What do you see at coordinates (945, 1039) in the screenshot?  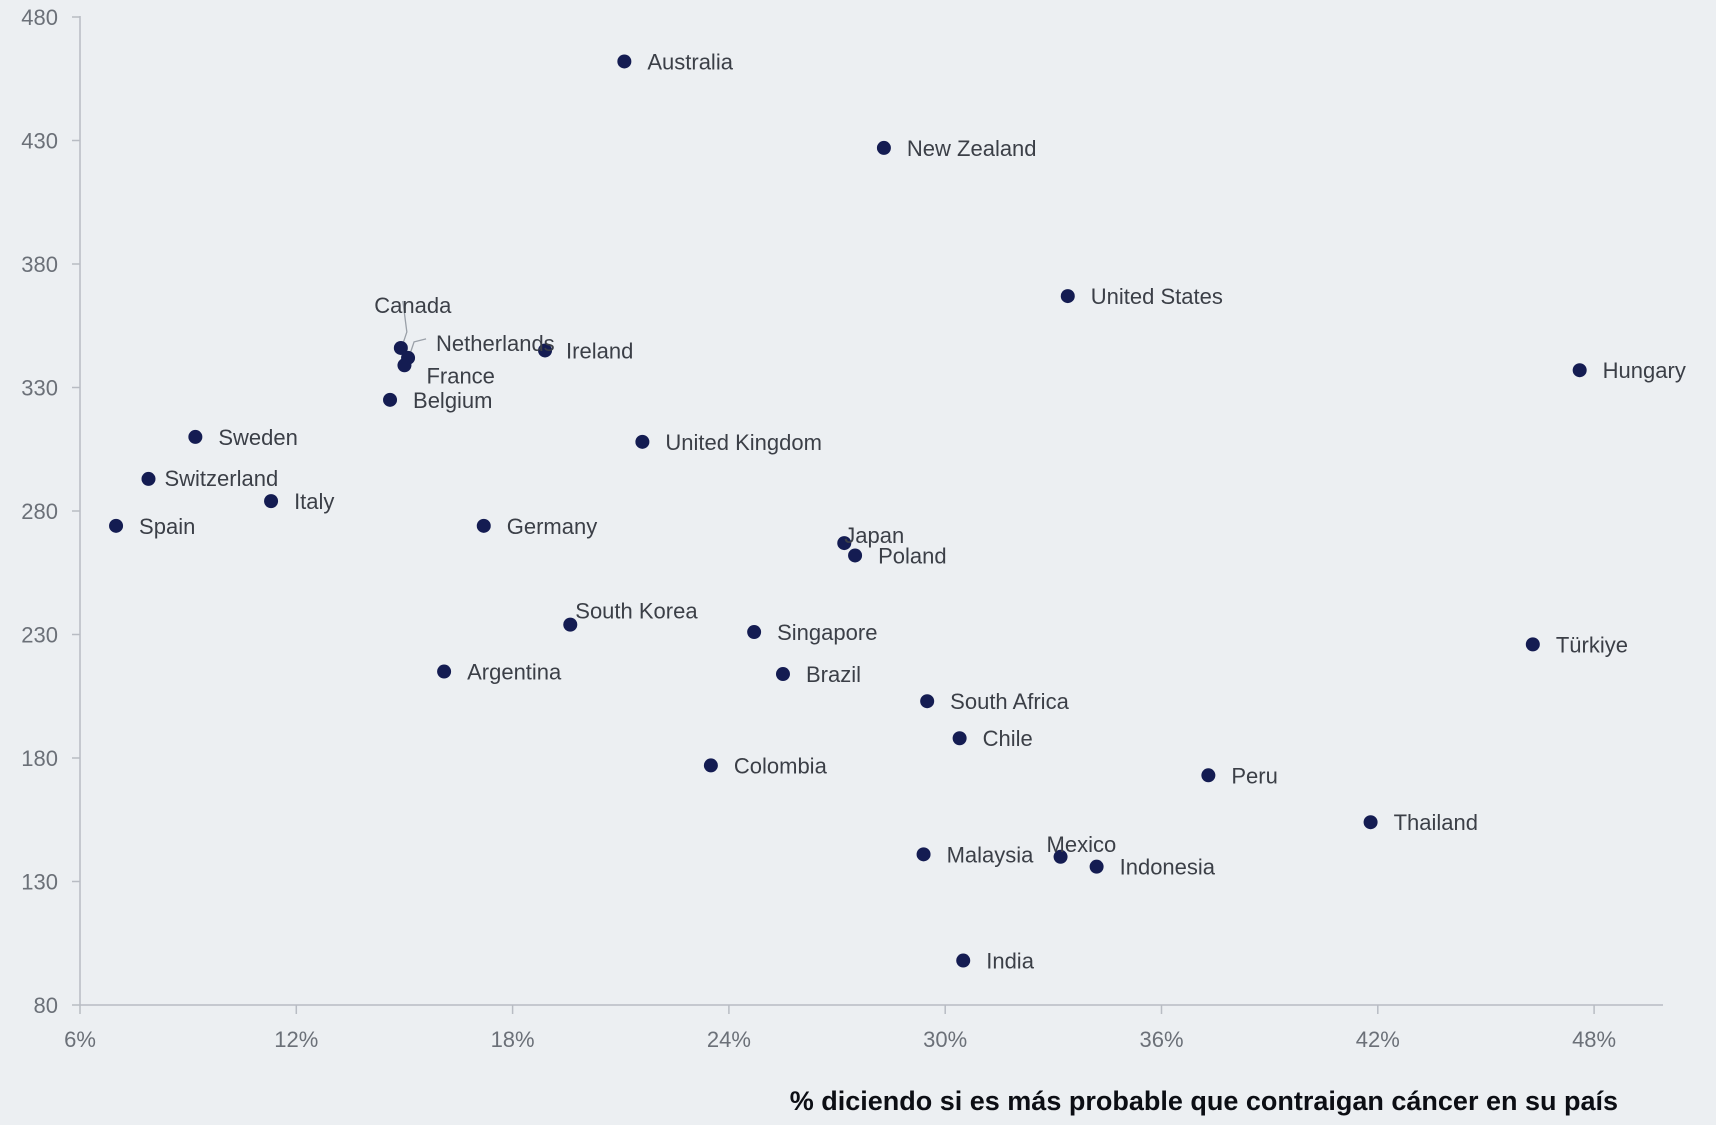 I see `x-tick-label: 30%` at bounding box center [945, 1039].